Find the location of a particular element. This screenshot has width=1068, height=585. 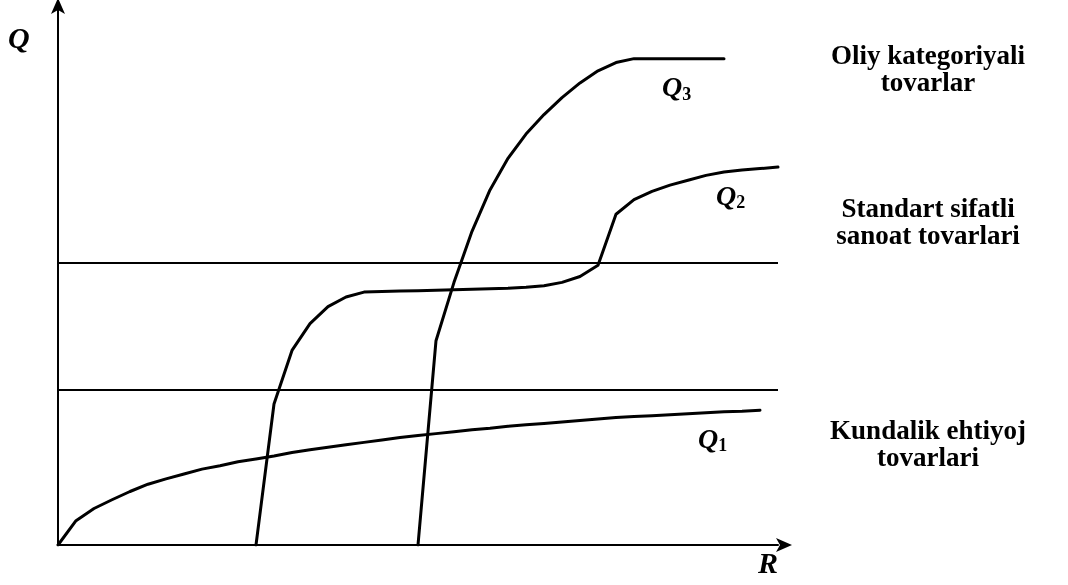

text: Oliy kategoriyali tovarlar is located at coordinates (928, 69).